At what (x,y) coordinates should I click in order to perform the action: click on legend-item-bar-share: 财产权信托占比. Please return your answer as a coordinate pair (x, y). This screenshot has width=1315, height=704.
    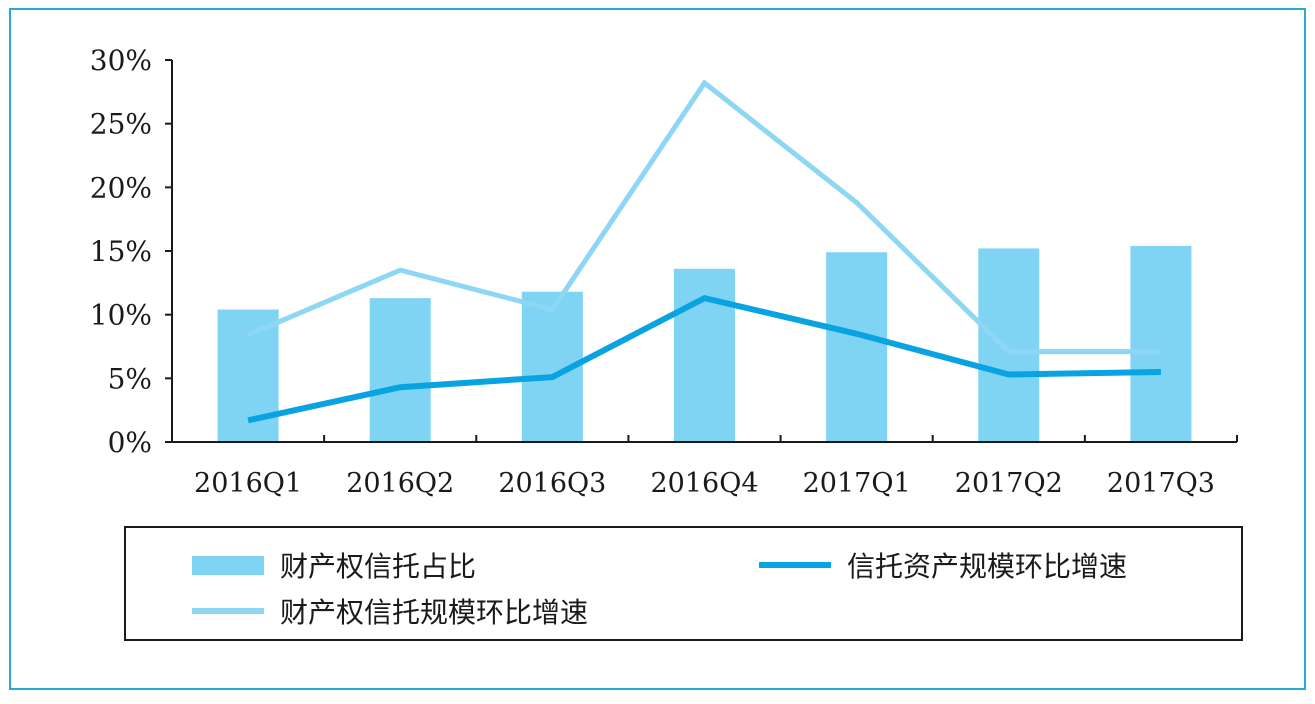
    Looking at the image, I should click on (334, 565).